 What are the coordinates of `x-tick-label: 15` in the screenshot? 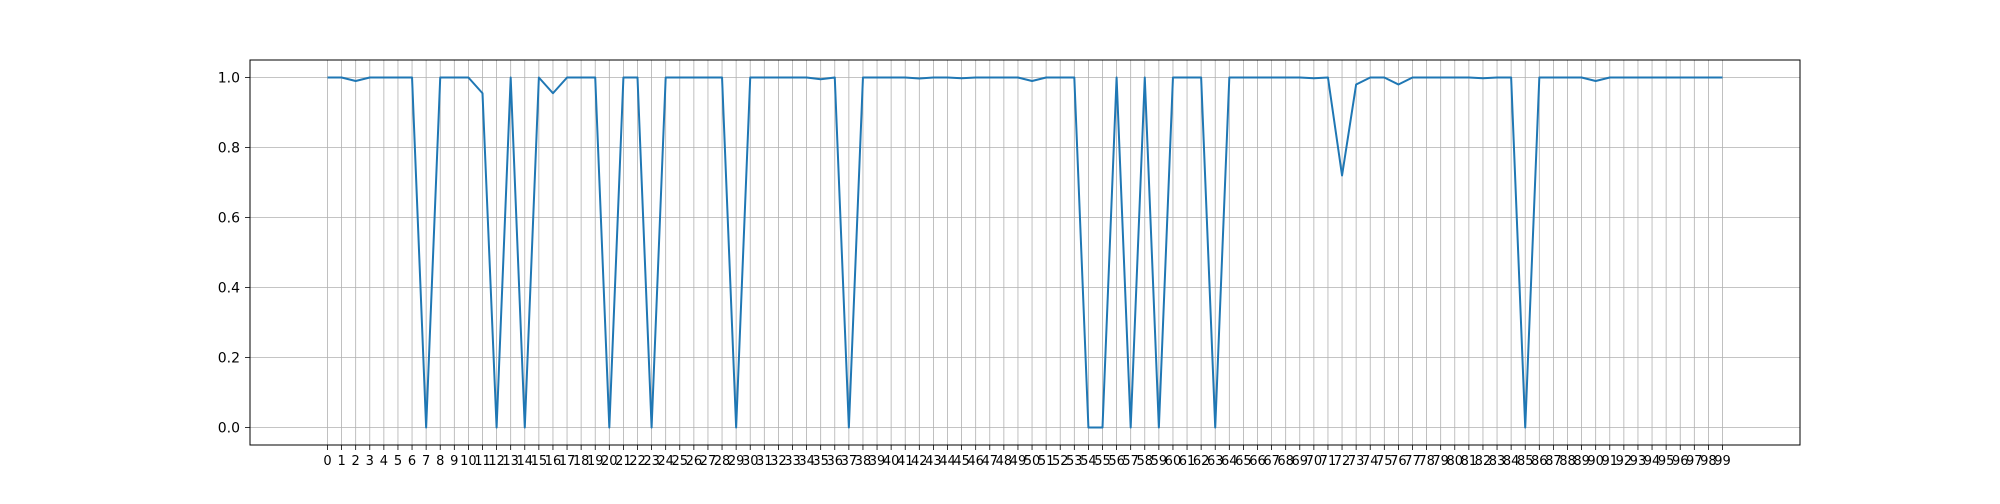 It's located at (539, 461).